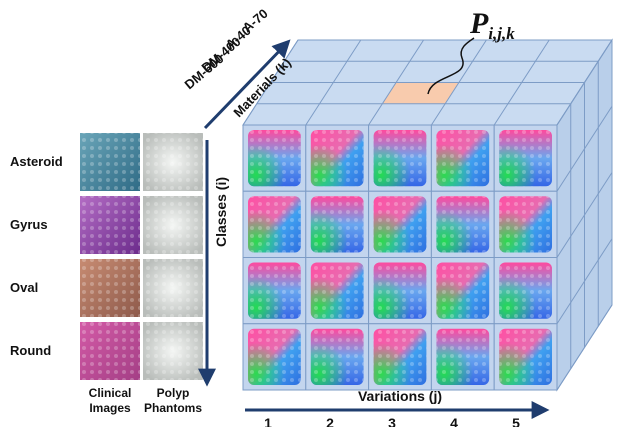 Image resolution: width=644 pixels, height=427 pixels. Describe the element at coordinates (204, 71) in the screenshot. I see `material-label: DM-600` at that location.